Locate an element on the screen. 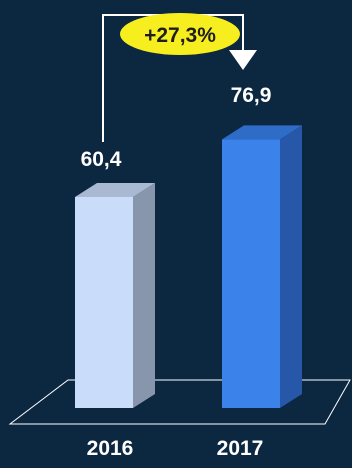  category-label-2017: 2017 is located at coordinates (240, 448).